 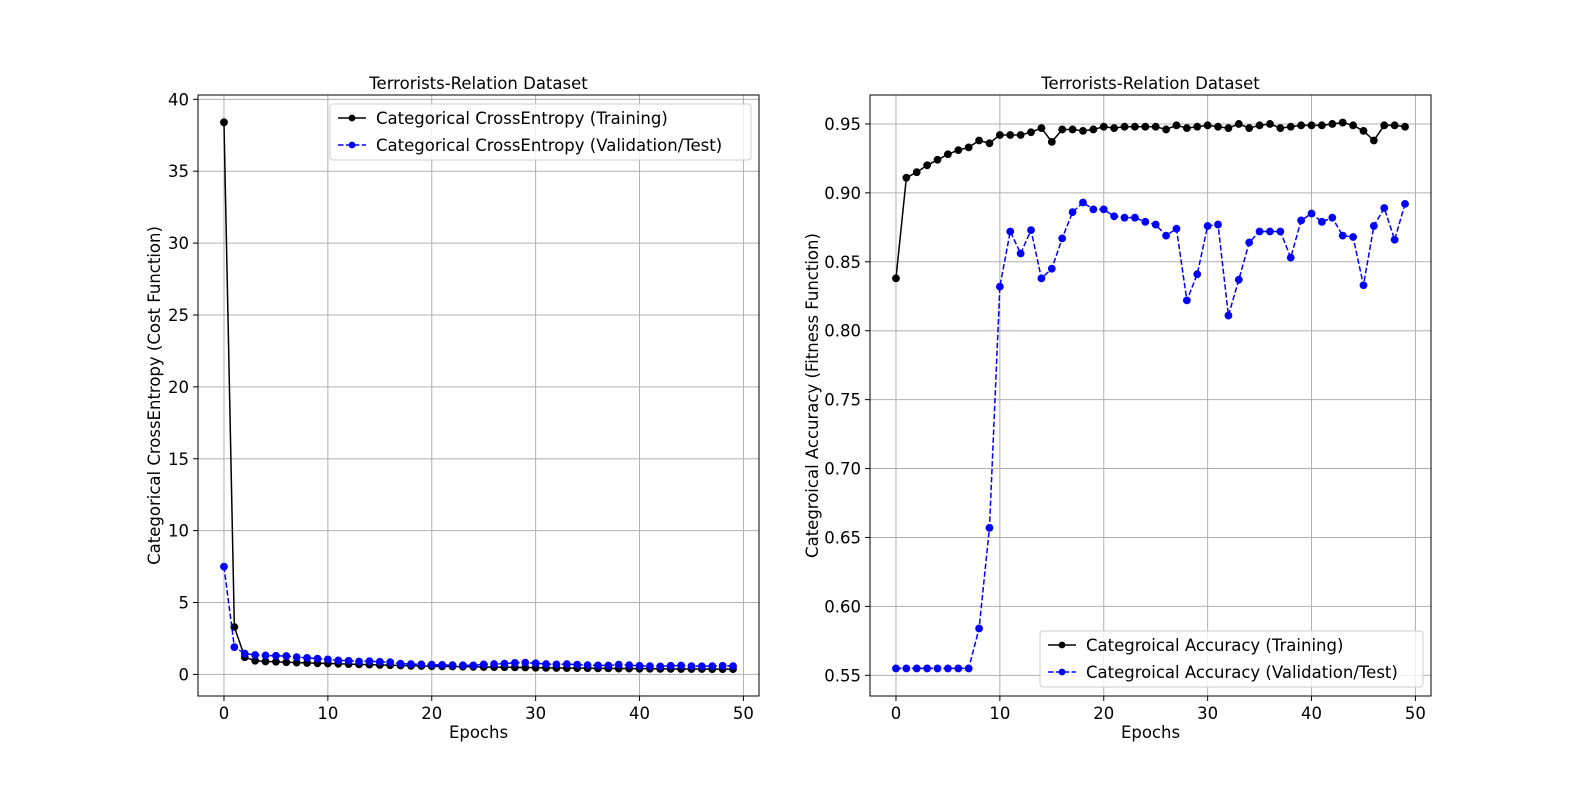 What do you see at coordinates (154, 395) in the screenshot?
I see `left-y-axis-label: Categorical CrossEntropy (Cost Function)` at bounding box center [154, 395].